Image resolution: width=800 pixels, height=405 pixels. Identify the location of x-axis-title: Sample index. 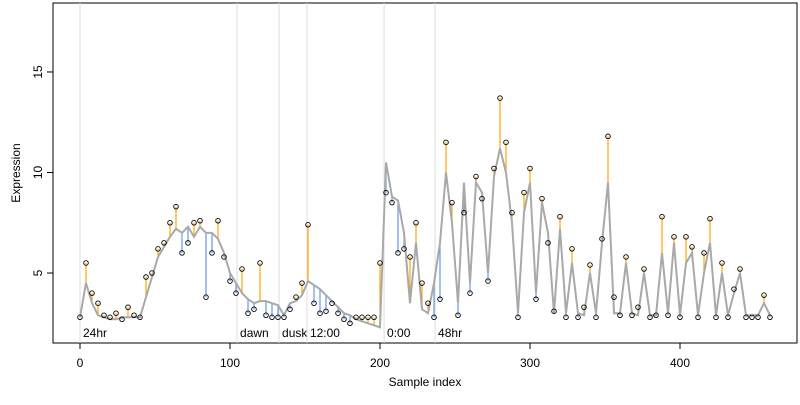
(425, 382).